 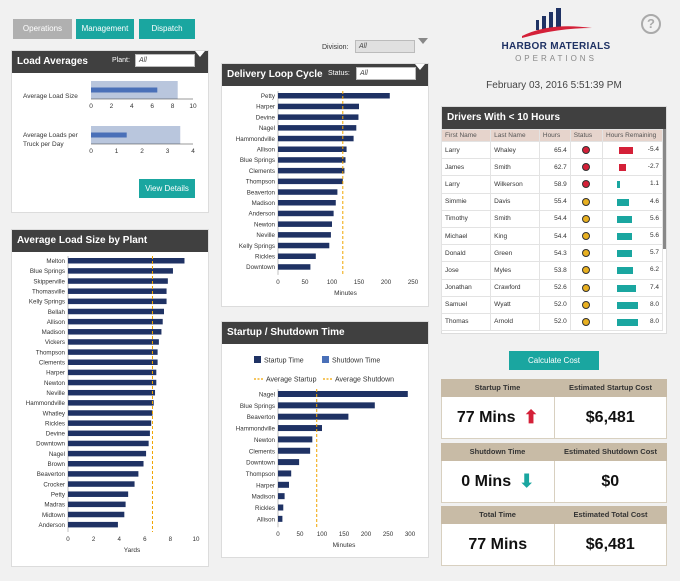 I want to click on category-label: Nagel, so click(x=267, y=395).